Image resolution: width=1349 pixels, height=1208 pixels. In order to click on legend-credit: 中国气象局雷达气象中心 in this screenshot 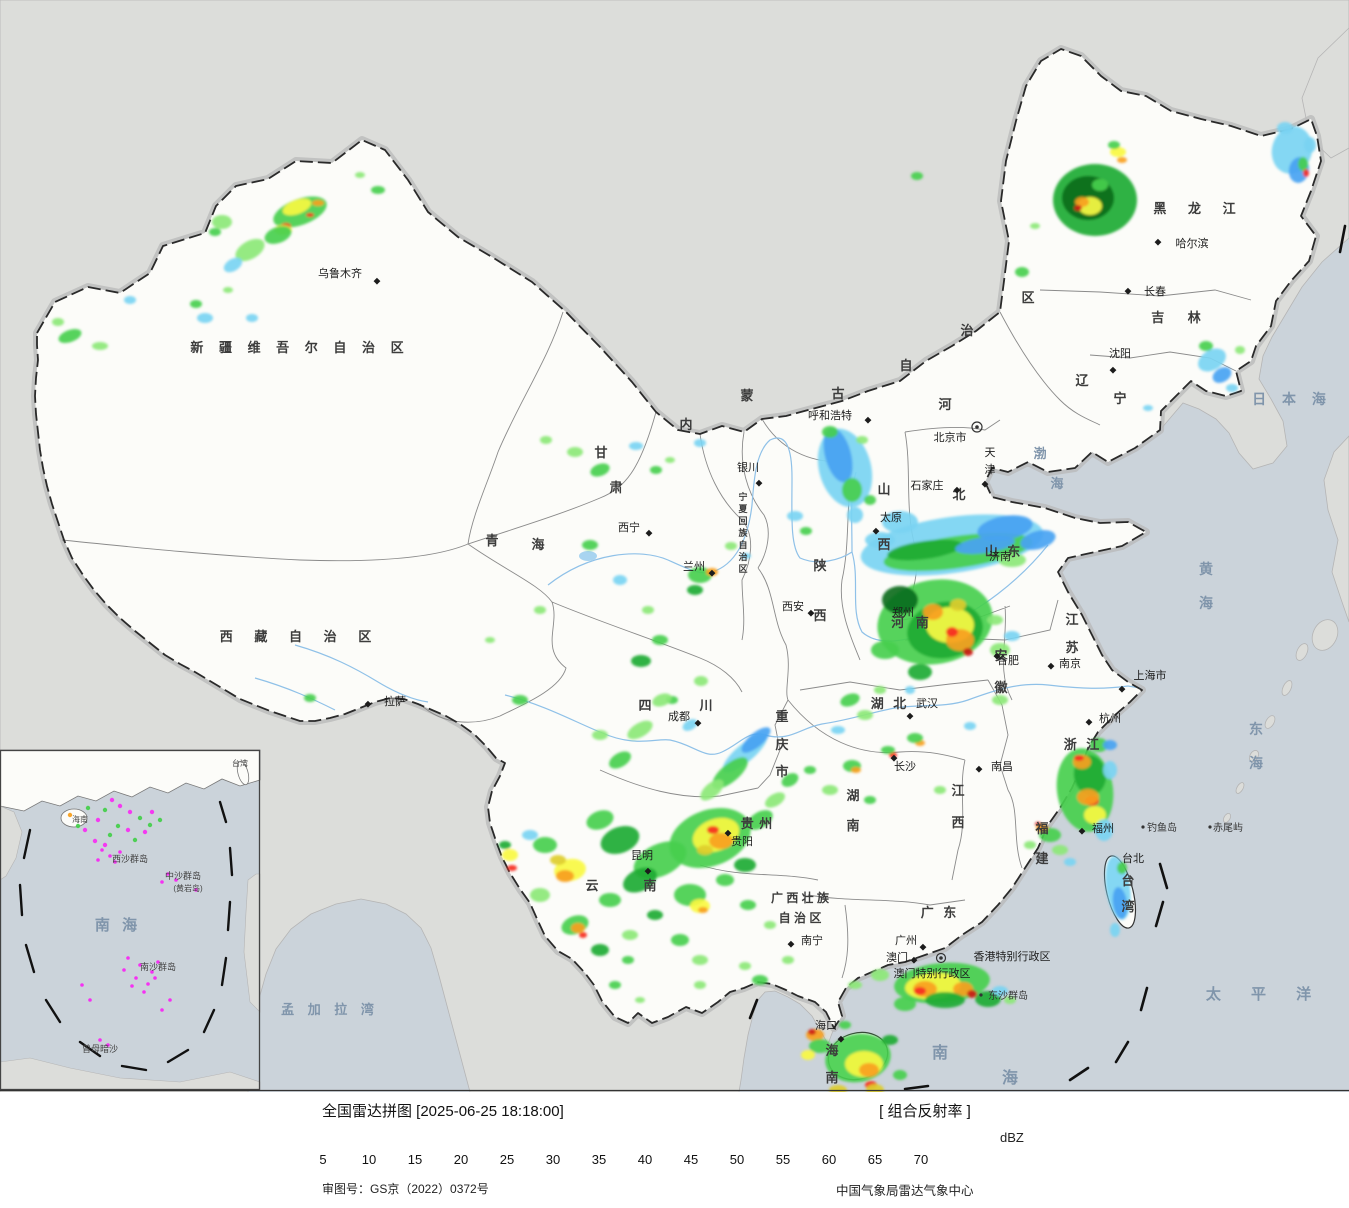, I will do `click(905, 1191)`.